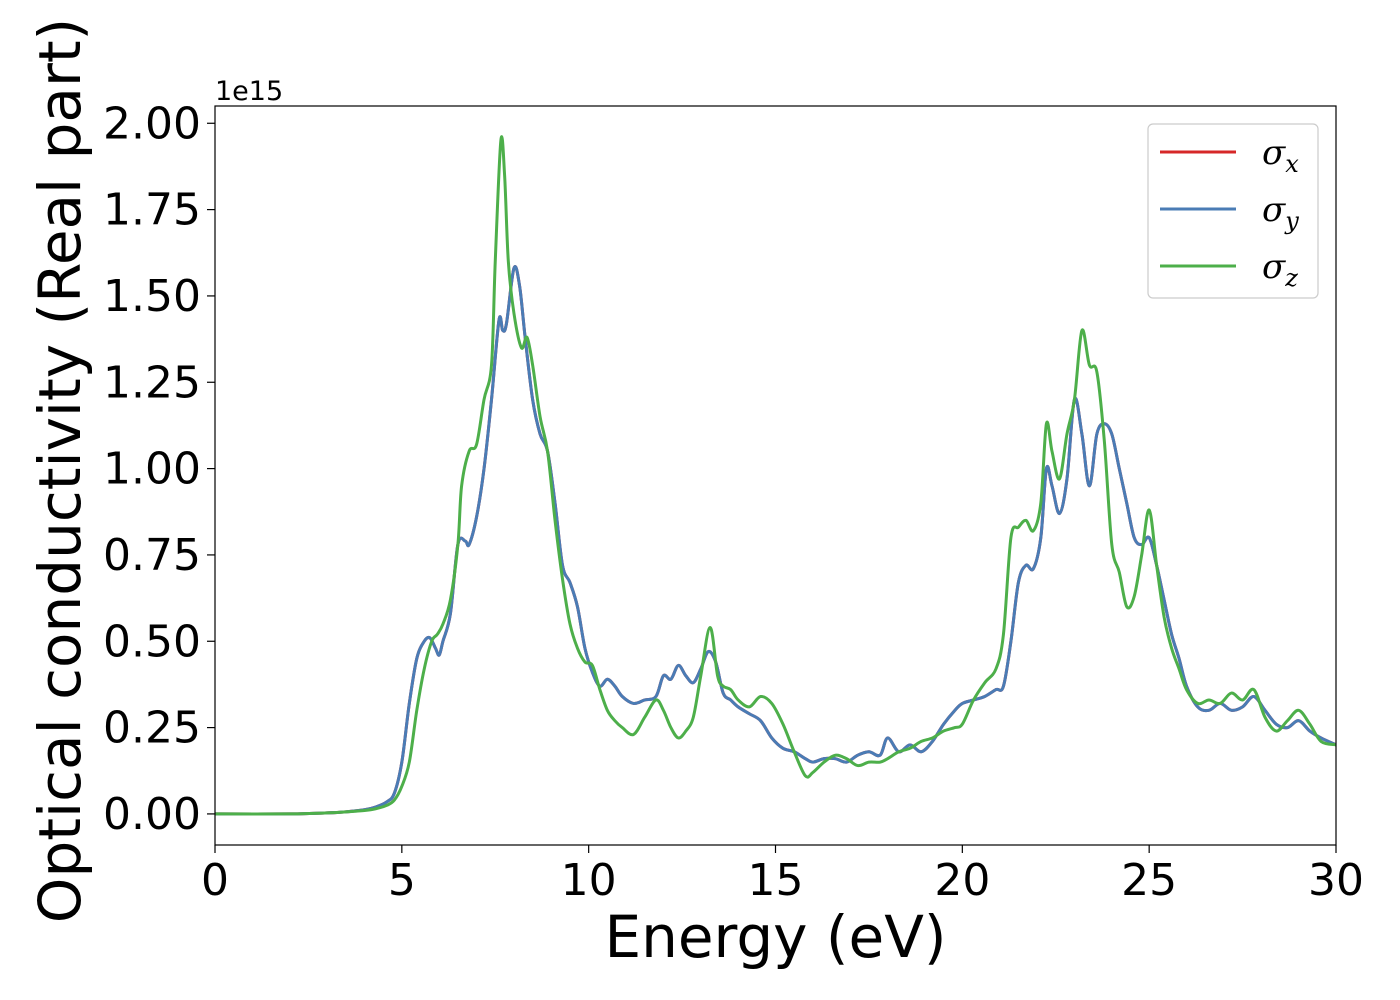 Image resolution: width=1400 pixels, height=1000 pixels. Describe the element at coordinates (215, 880) in the screenshot. I see `x-tick-label: 0` at that location.